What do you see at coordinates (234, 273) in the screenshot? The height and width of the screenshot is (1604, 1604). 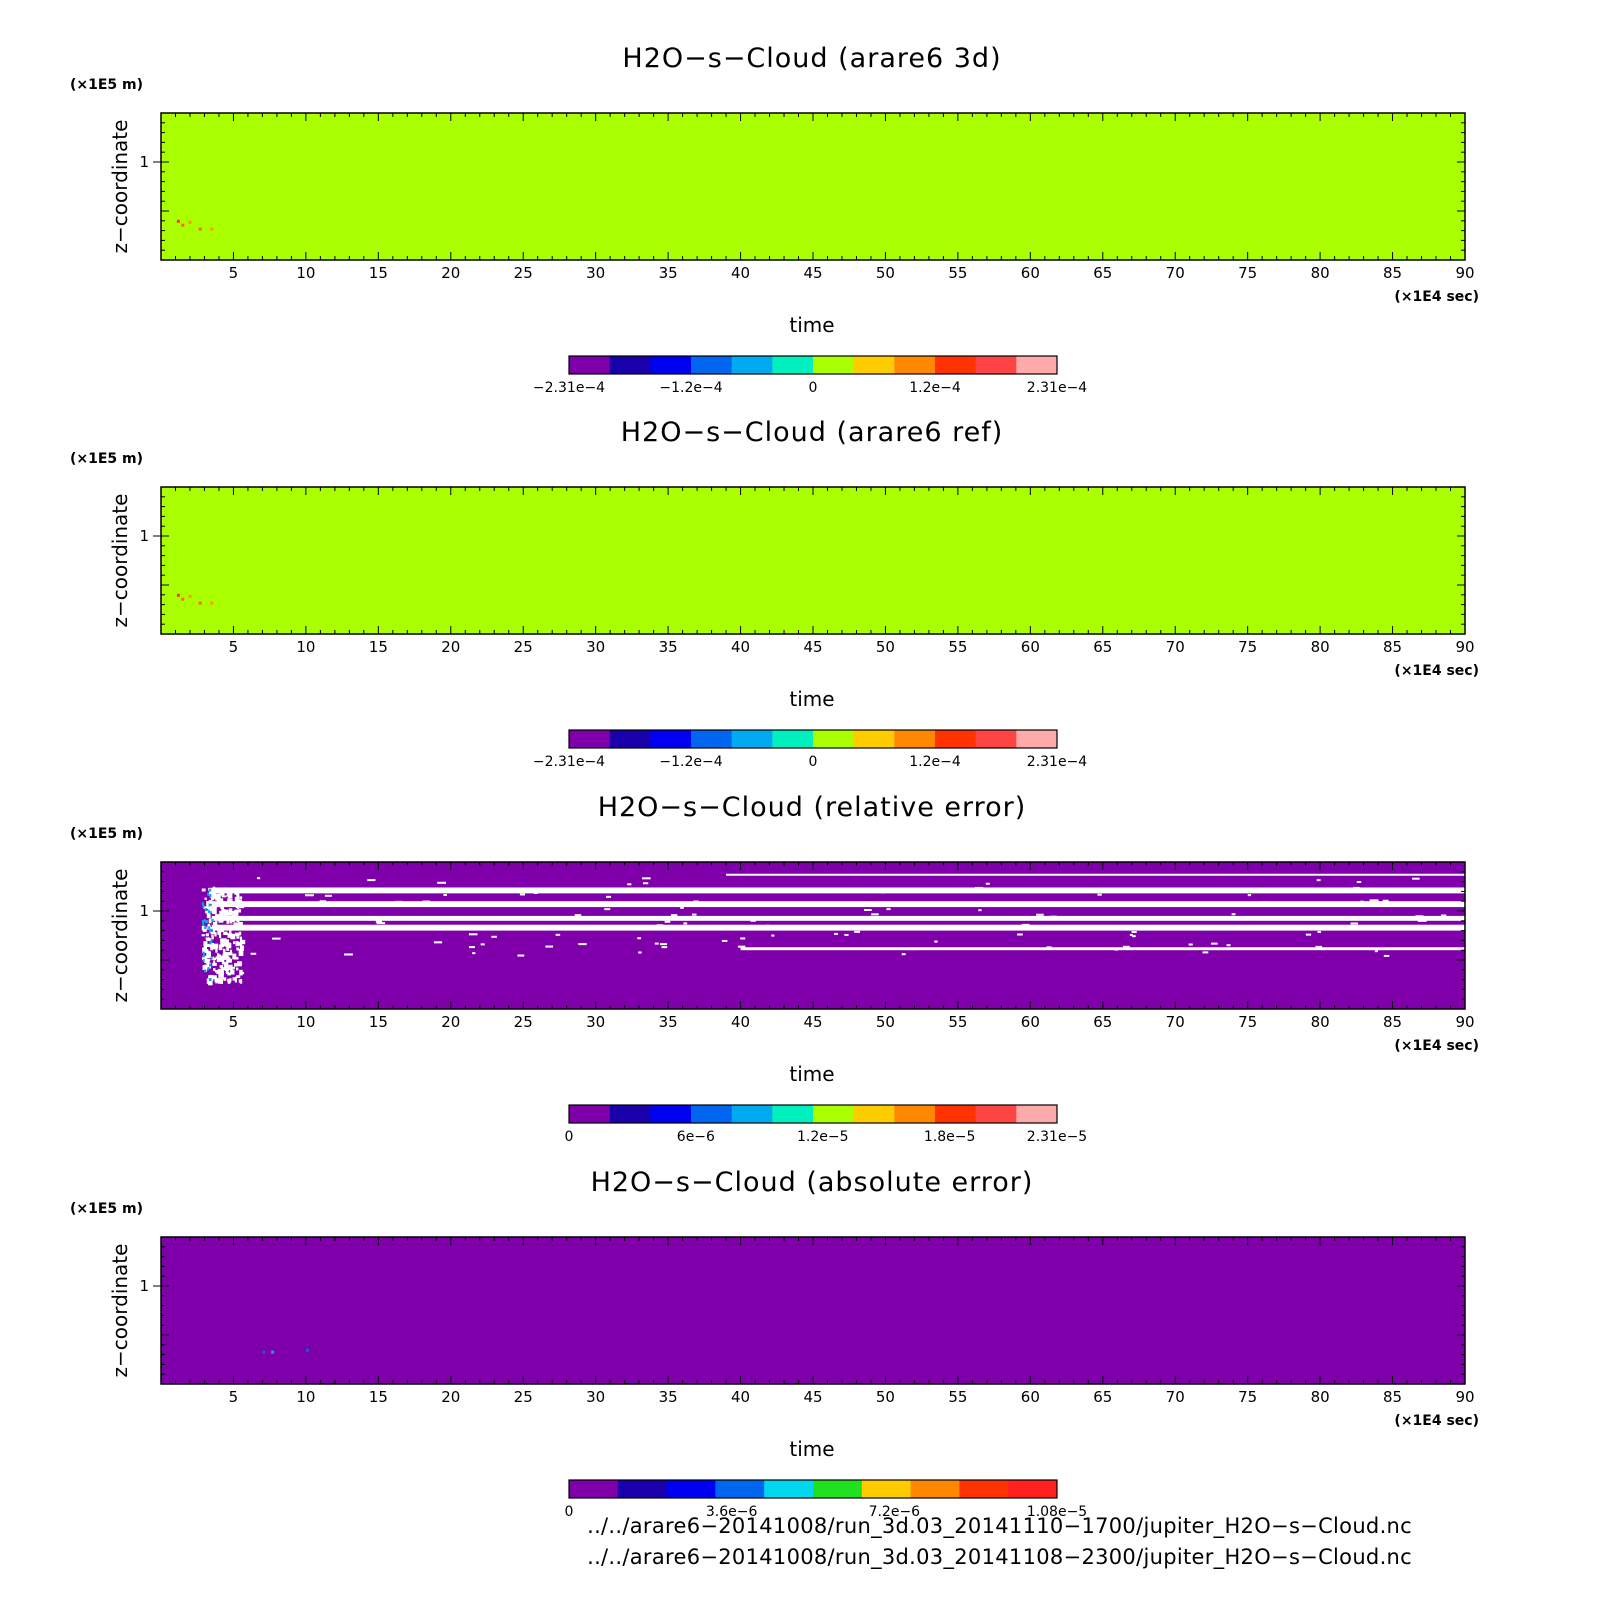 I see `x-tick-label: 5` at bounding box center [234, 273].